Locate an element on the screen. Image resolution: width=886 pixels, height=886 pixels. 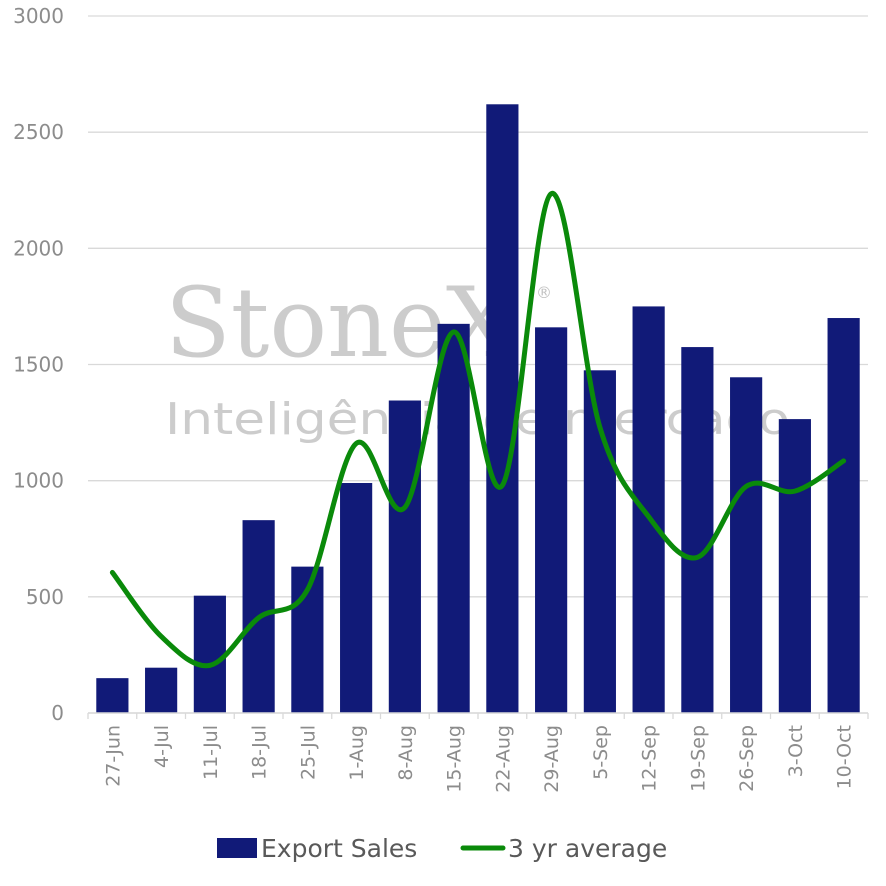
bar-export-sales-22-Aug is located at coordinates (502, 408).